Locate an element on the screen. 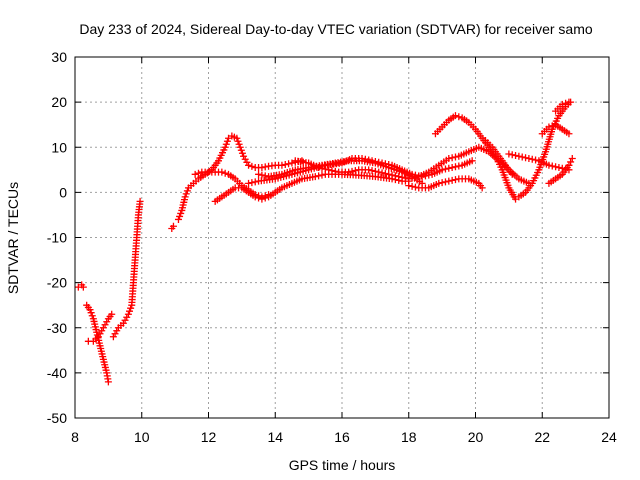  y-tick-label: -40 is located at coordinates (57, 373).